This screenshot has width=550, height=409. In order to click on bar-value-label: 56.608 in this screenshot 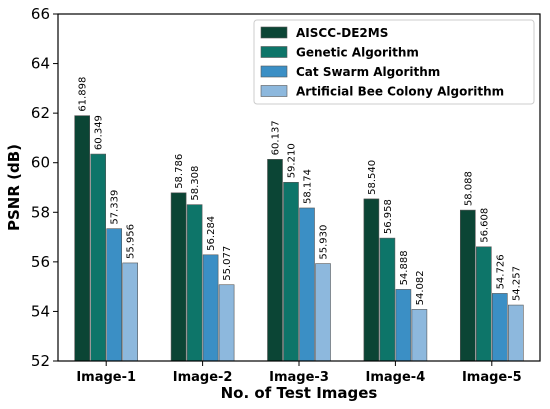, I will do `click(484, 225)`.